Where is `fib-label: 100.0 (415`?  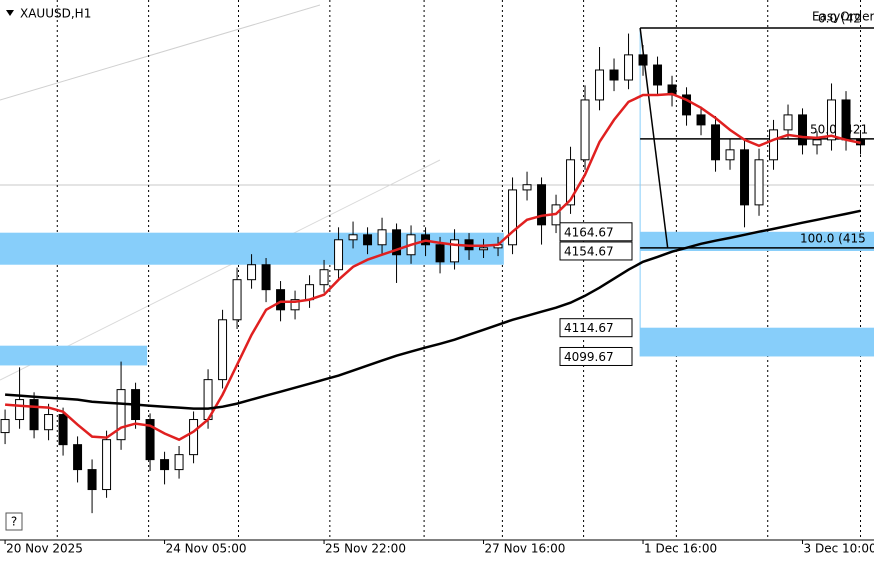 fib-label: 100.0 (415 is located at coordinates (833, 238).